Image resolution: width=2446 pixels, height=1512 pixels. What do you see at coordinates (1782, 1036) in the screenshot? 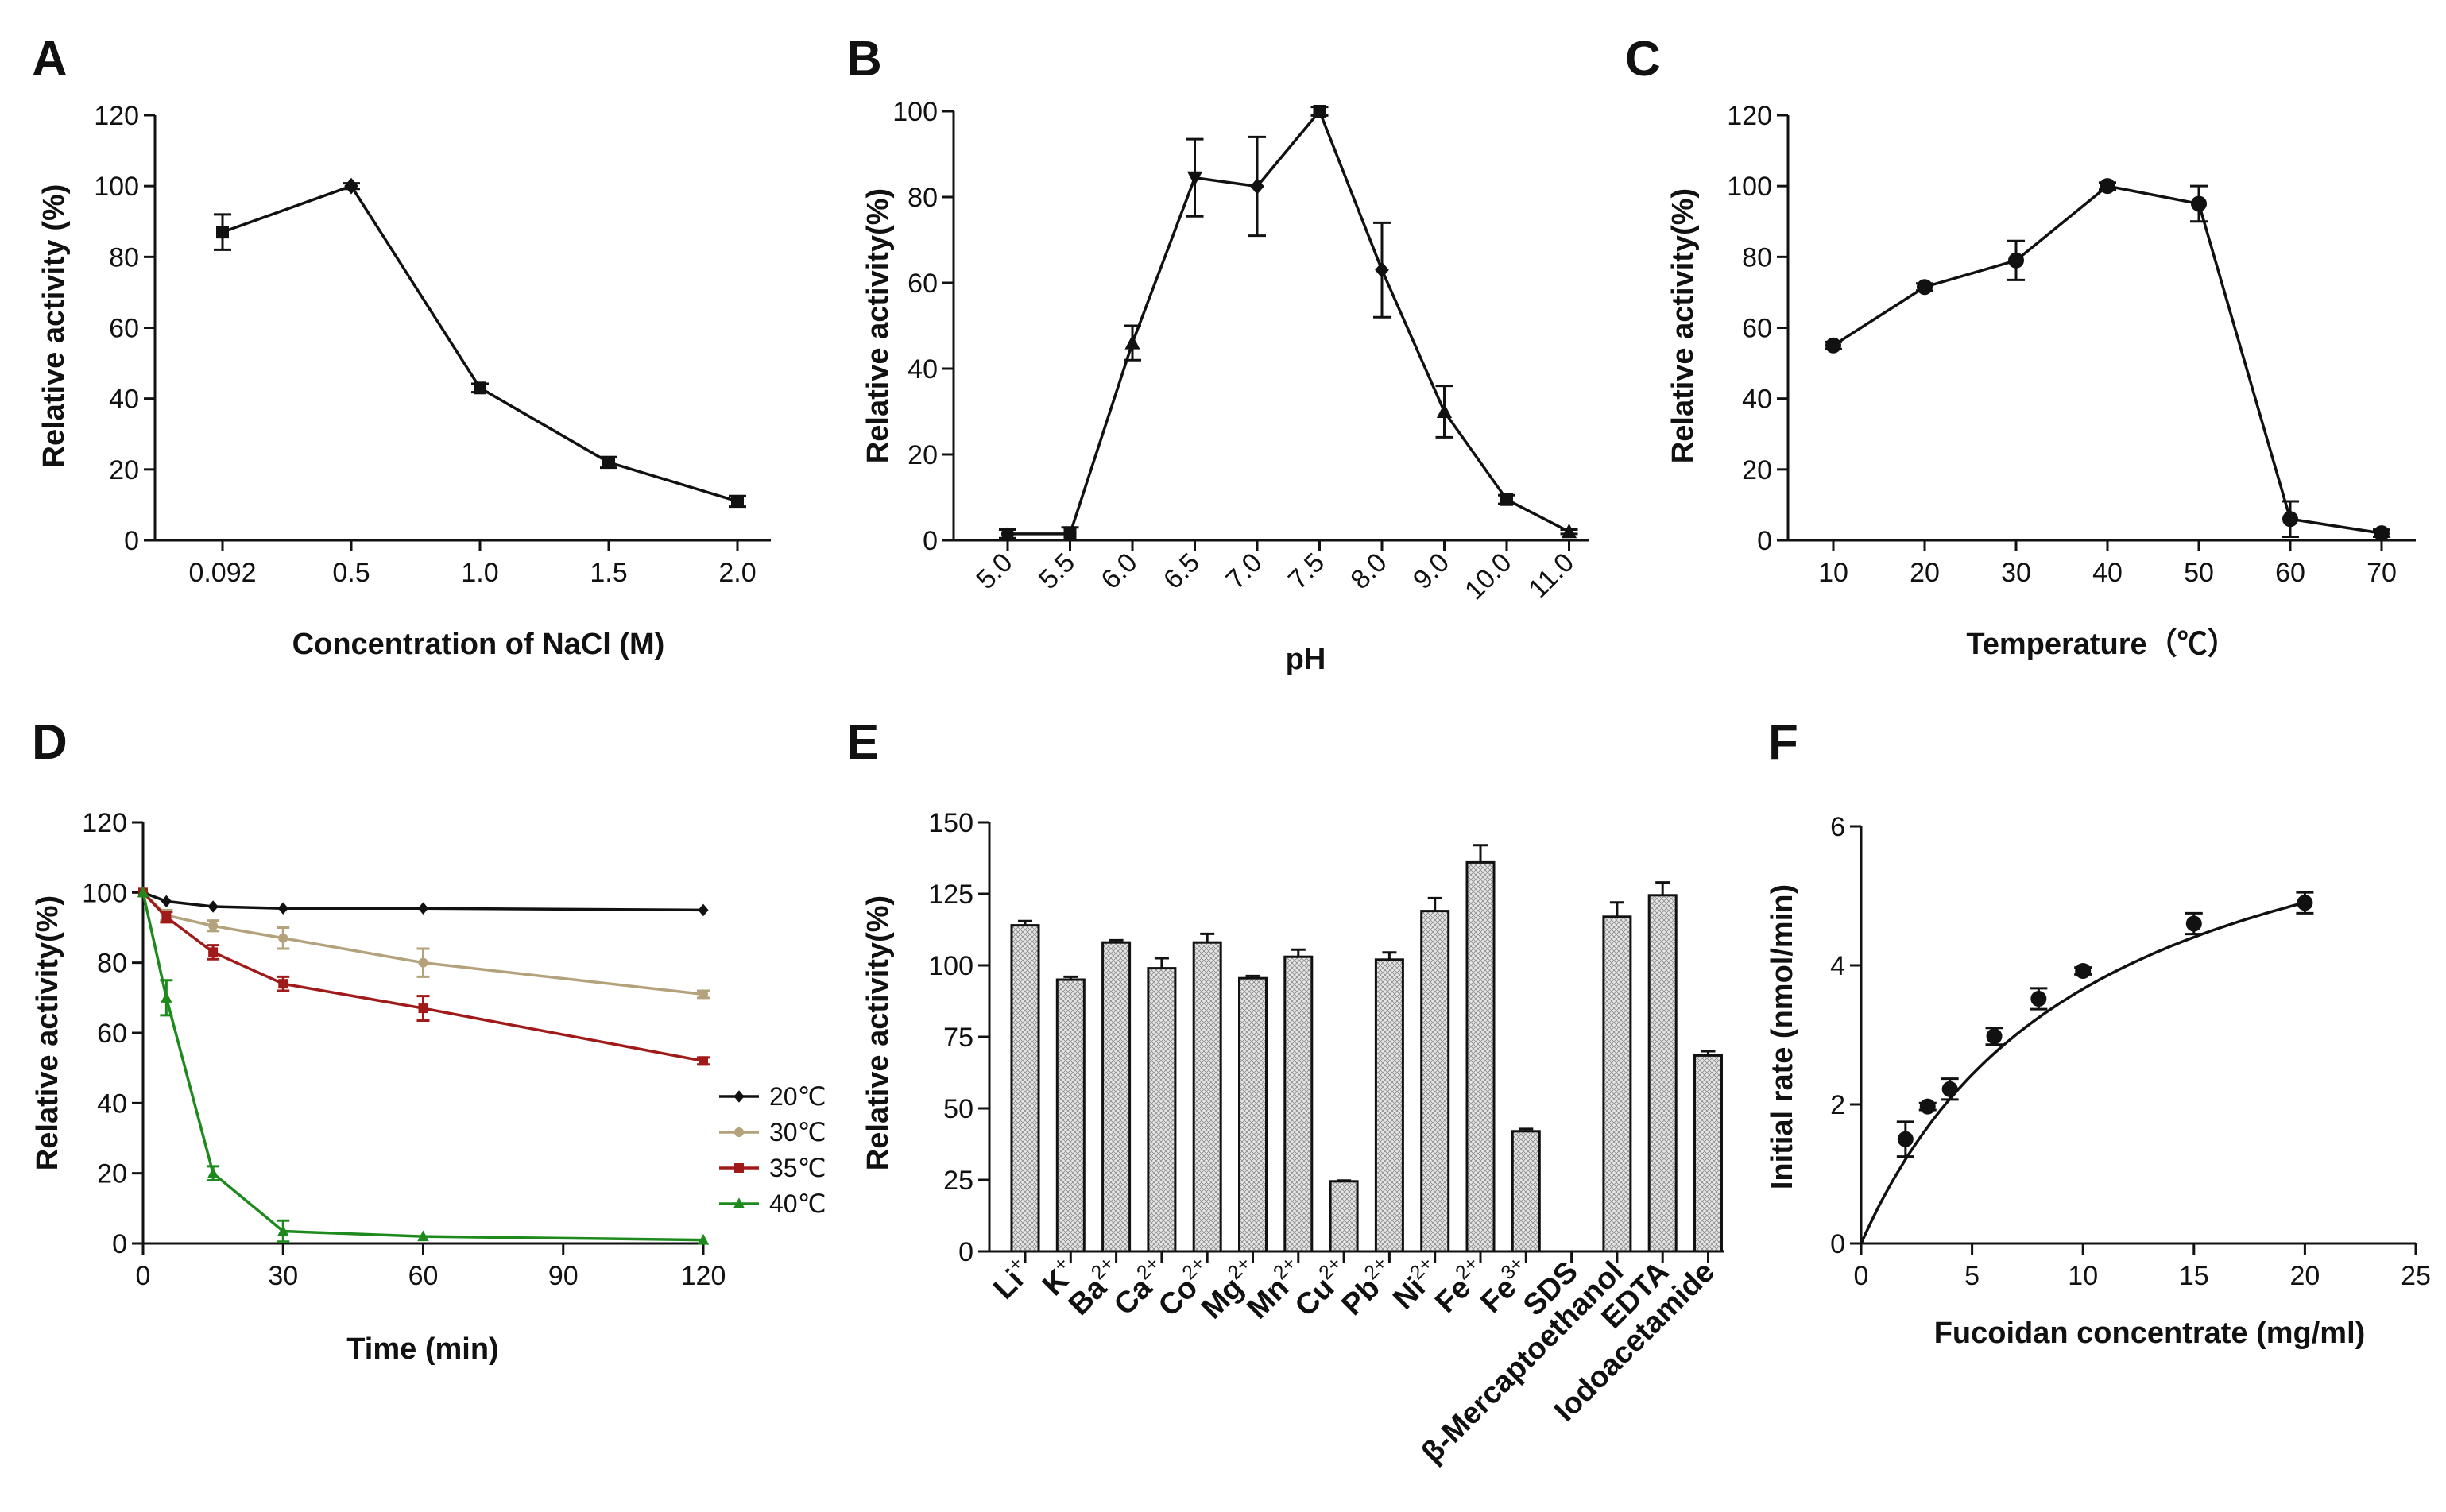
I see `panel-f-ylabel: Initial rate (nmol/min)` at bounding box center [1782, 1036].